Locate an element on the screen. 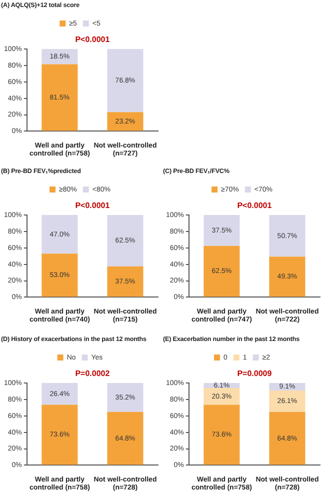 This screenshot has height=500, width=324. text: P=0.0002 is located at coordinates (92, 373).